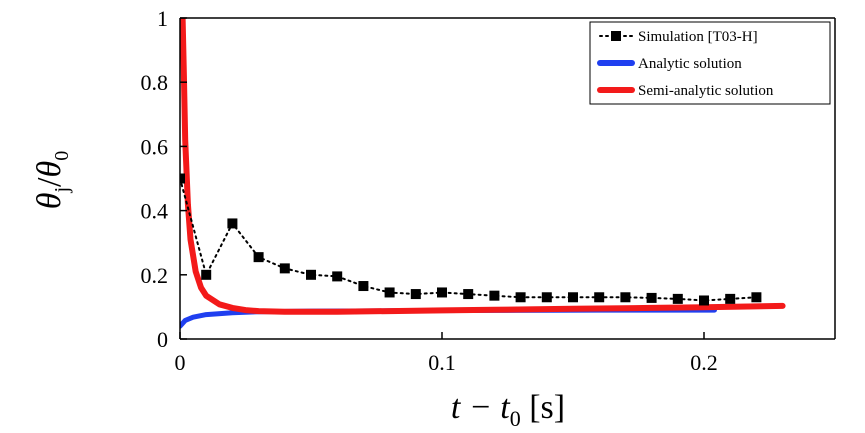 The height and width of the screenshot is (433, 865). I want to click on y-tick-label: 0.2, so click(155, 275).